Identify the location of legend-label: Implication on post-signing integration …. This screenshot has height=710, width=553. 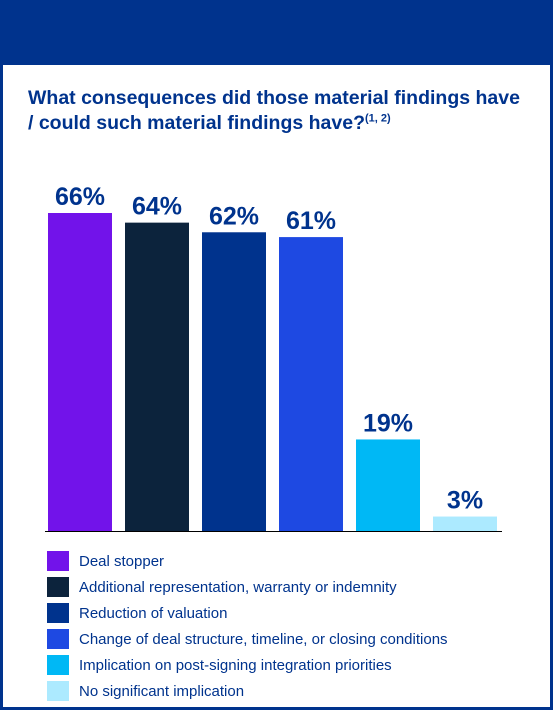
(235, 665).